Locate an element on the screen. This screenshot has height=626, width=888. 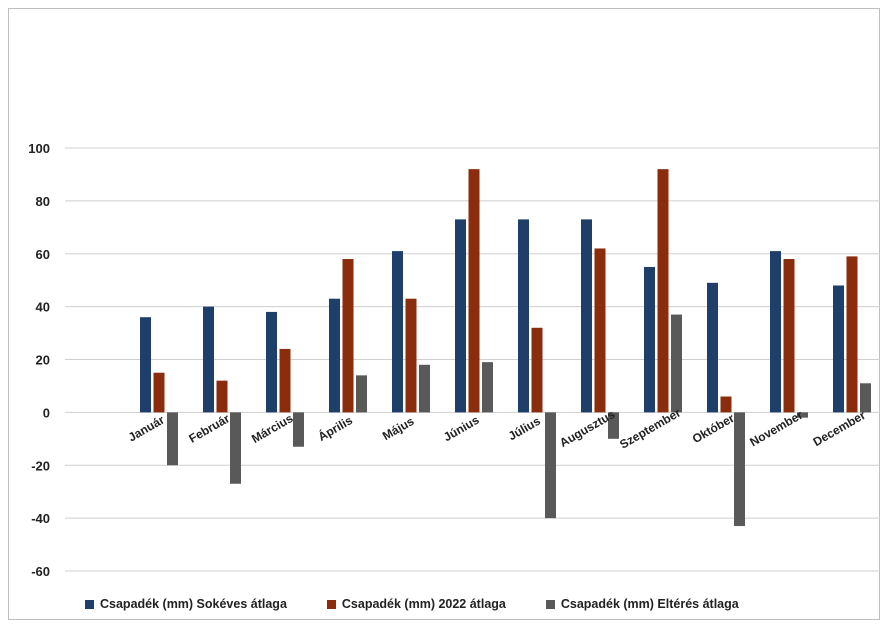
y-tick-label: -60 is located at coordinates (40, 571).